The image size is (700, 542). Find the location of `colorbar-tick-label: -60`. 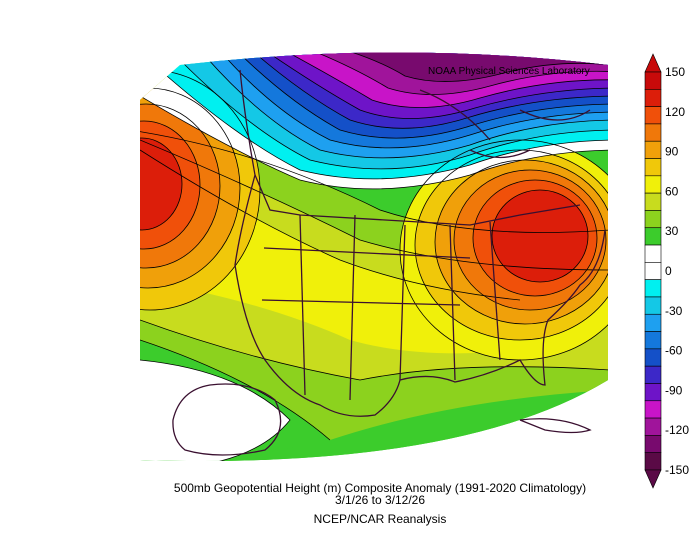

colorbar-tick-label: -60 is located at coordinates (674, 351).